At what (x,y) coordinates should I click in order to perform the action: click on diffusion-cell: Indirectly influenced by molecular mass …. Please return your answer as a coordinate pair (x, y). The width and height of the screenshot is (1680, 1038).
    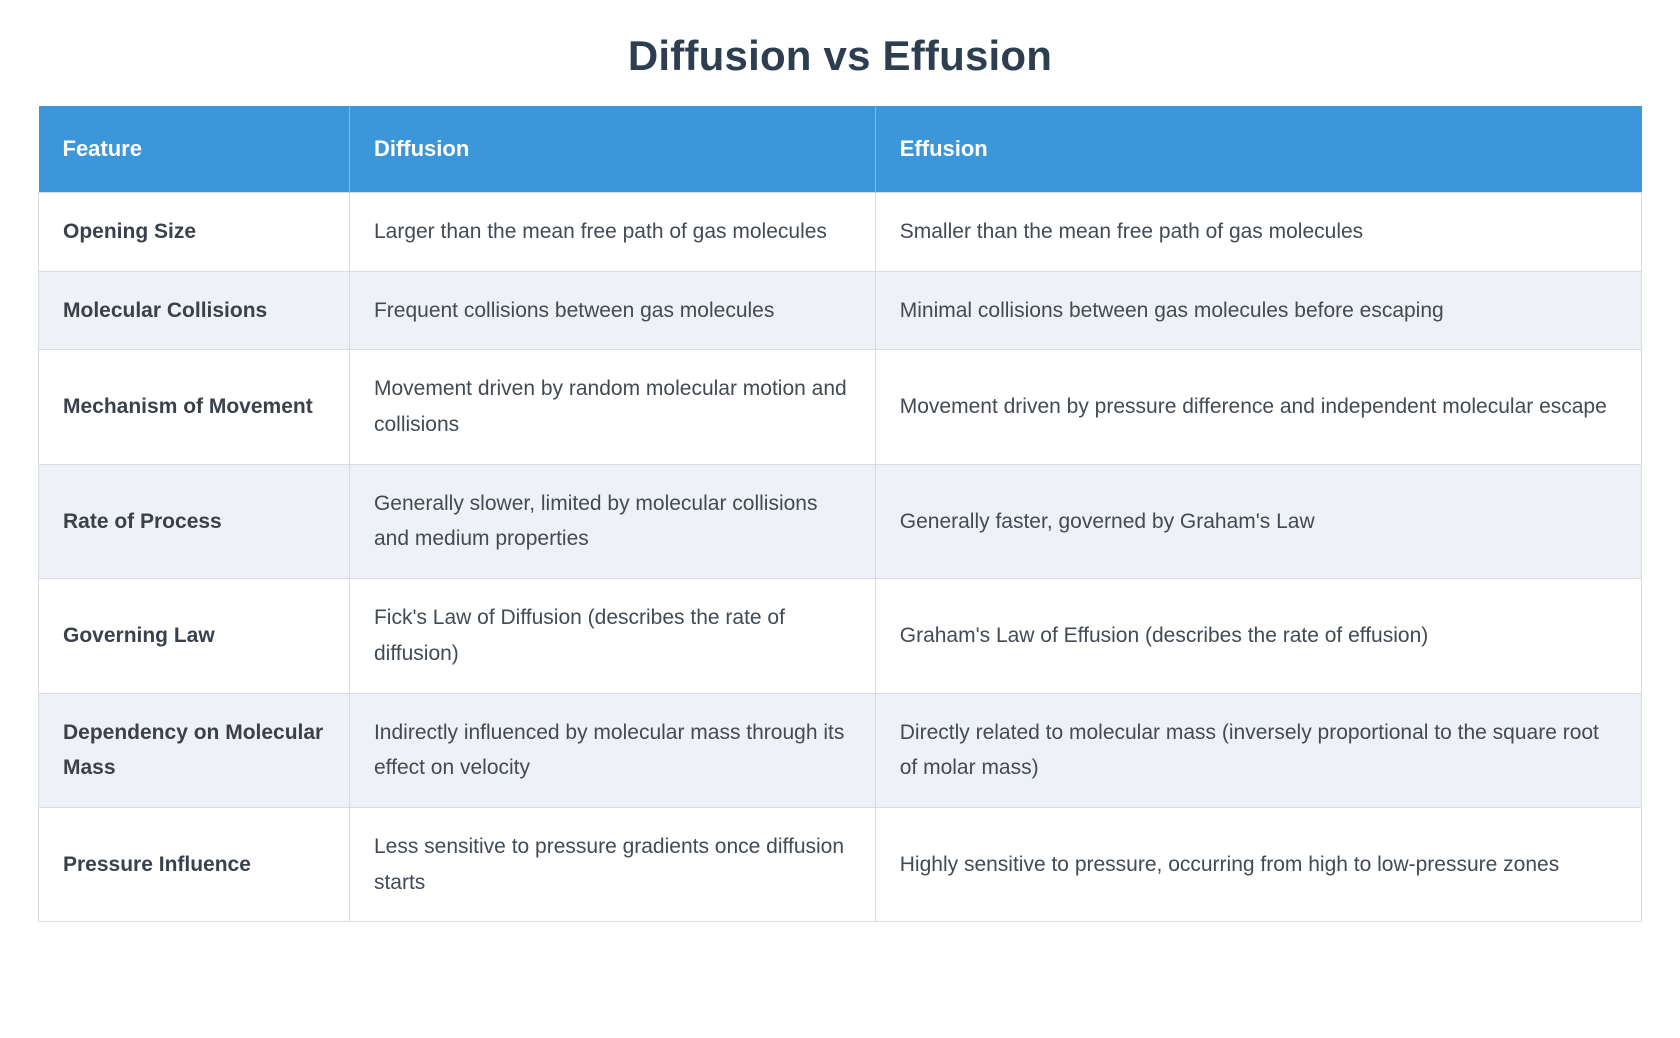
    Looking at the image, I should click on (612, 750).